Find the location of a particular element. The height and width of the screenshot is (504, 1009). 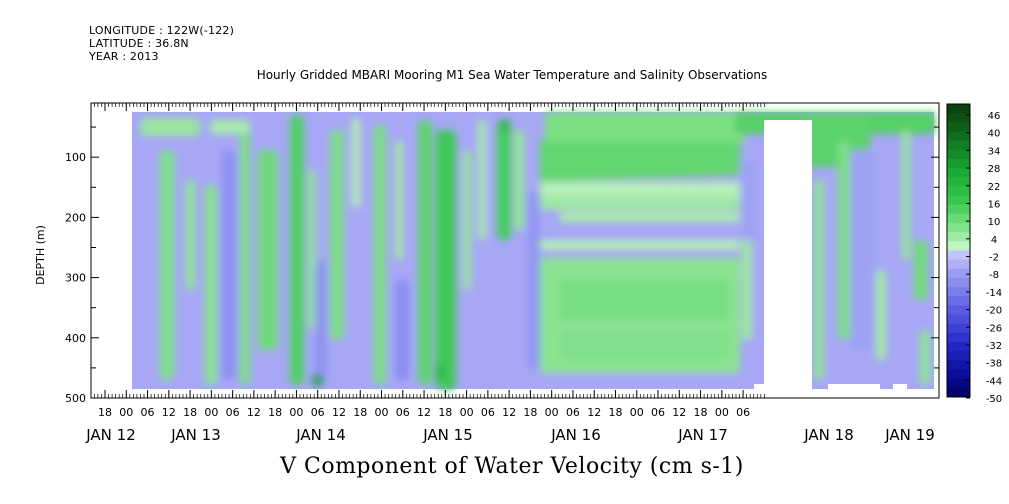

colorbar-border is located at coordinates (958, 250).